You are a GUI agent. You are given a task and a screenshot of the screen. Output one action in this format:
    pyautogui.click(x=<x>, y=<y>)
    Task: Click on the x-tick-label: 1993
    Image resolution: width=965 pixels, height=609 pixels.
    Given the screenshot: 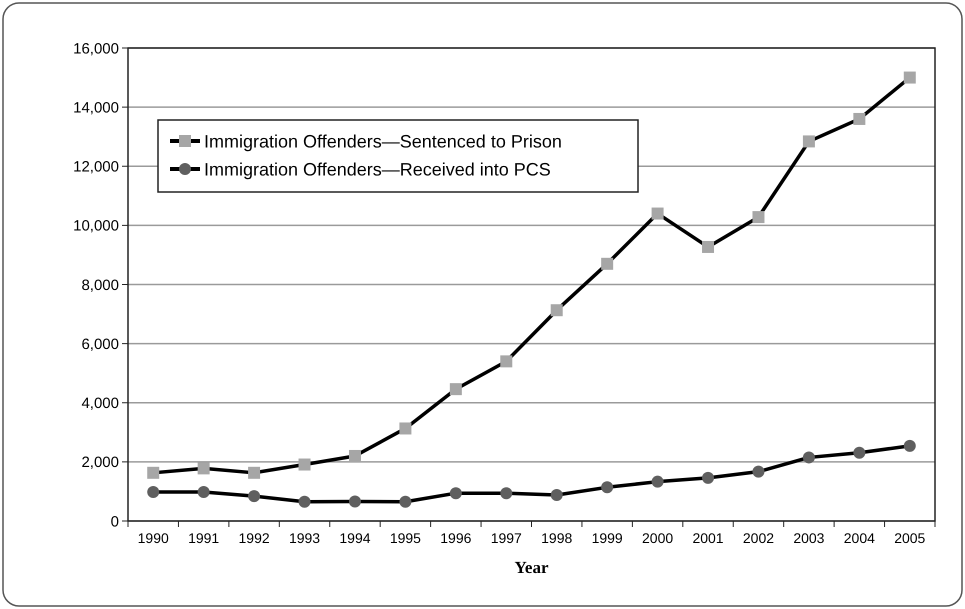 What is the action you would take?
    pyautogui.click(x=304, y=538)
    